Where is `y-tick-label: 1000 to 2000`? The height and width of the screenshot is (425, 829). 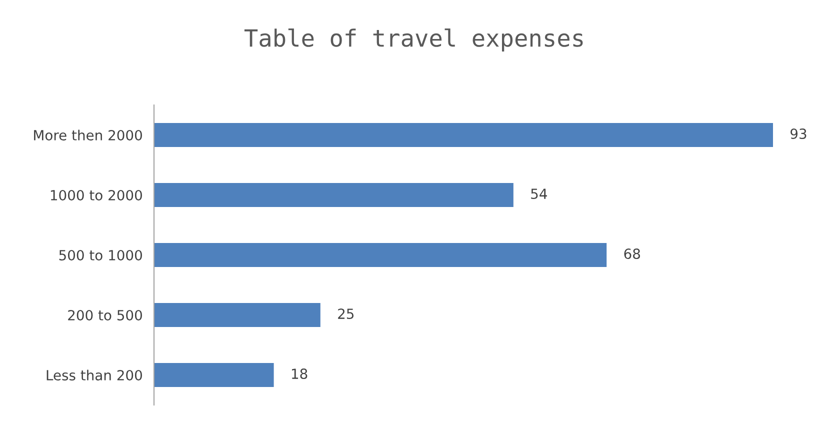
y-tick-label: 1000 to 2000 is located at coordinates (96, 195).